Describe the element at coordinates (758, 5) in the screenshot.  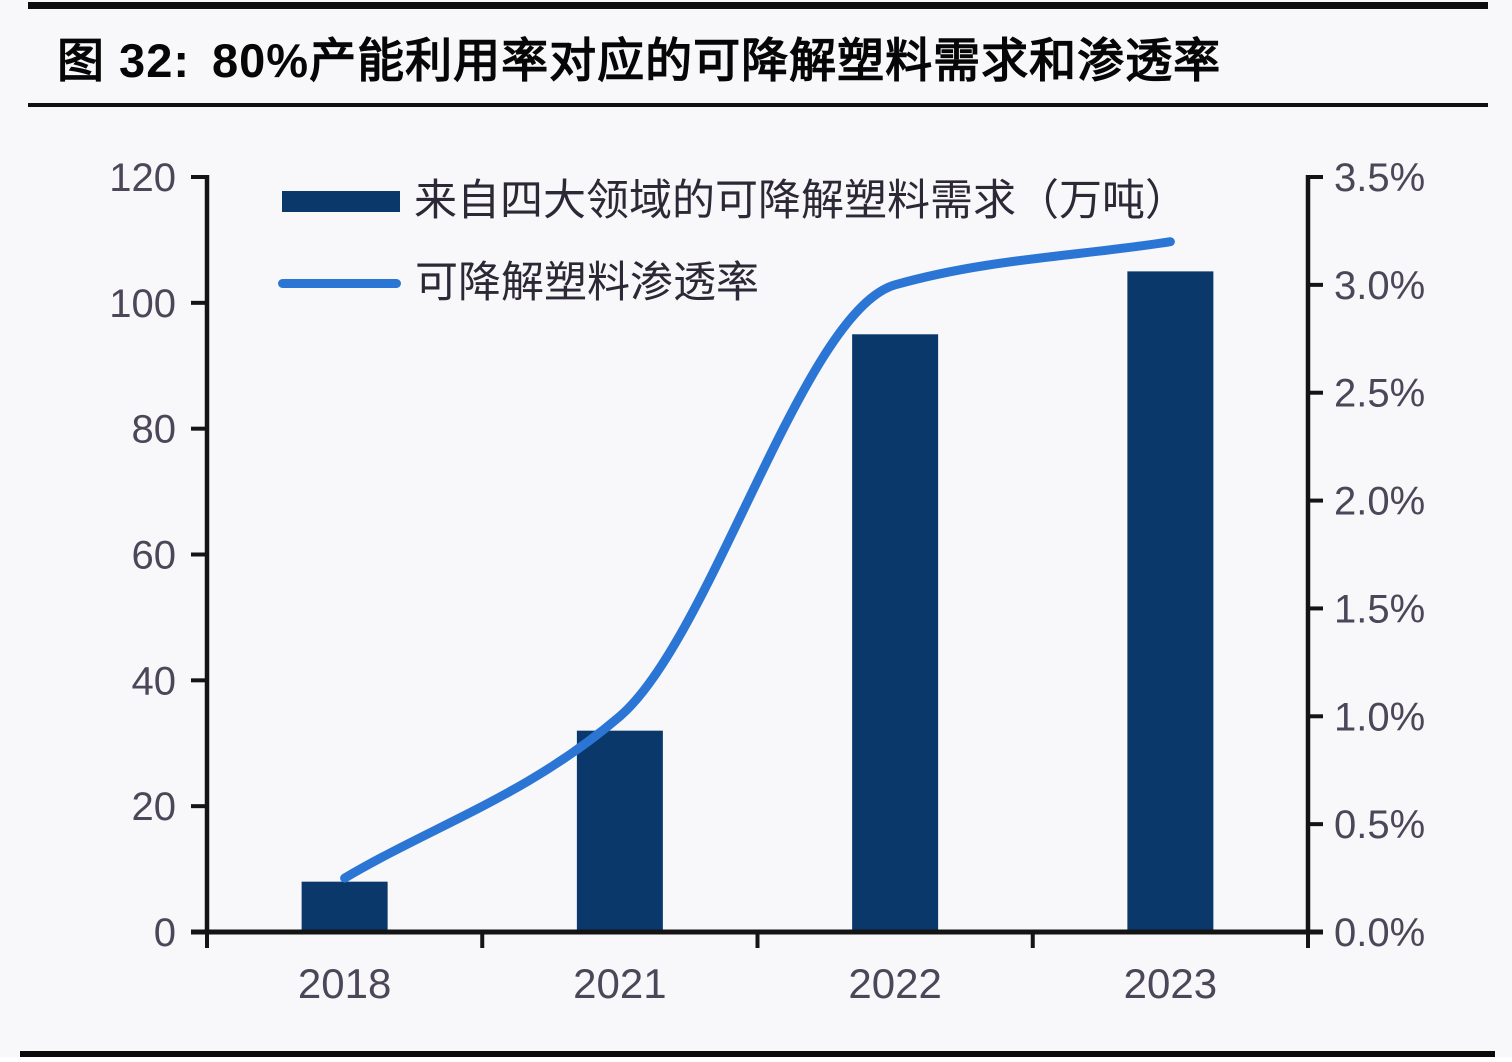
I see `top-rule` at that location.